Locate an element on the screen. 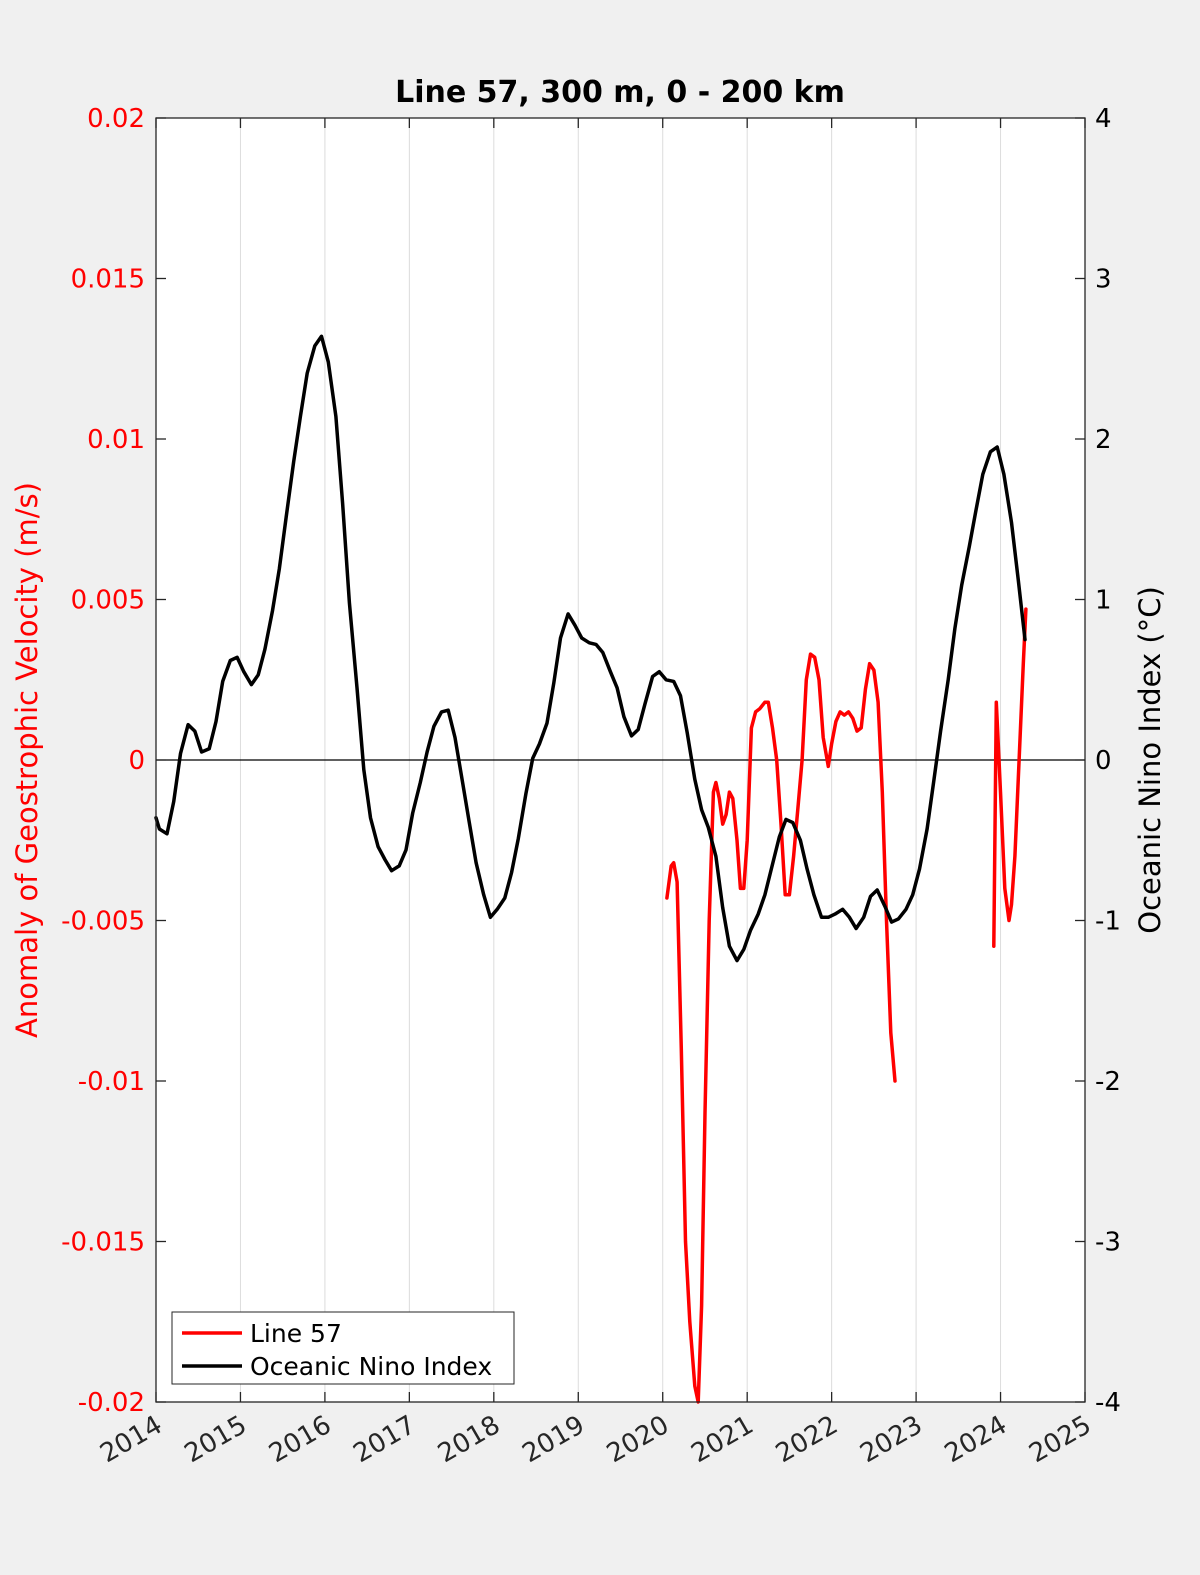 The image size is (1200, 1575). y-right-tick-label: 3 is located at coordinates (1103, 280).